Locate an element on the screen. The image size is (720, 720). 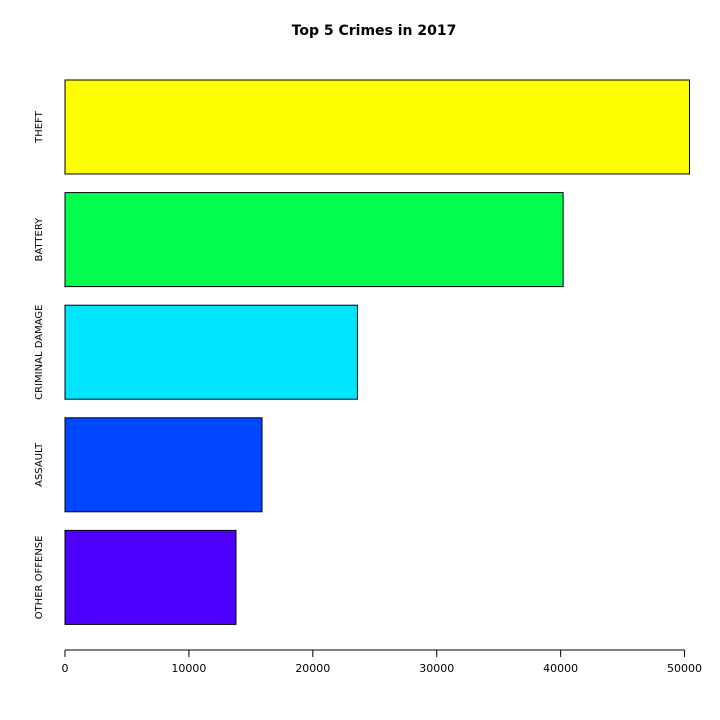
category-label: BATTERY is located at coordinates (39, 239).